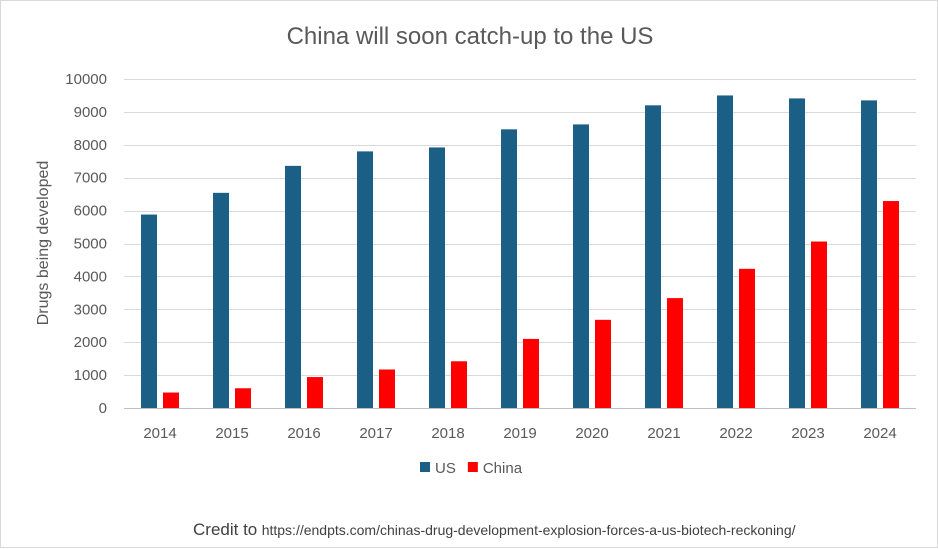  I want to click on y-tick-label: 10000, so click(86, 79).